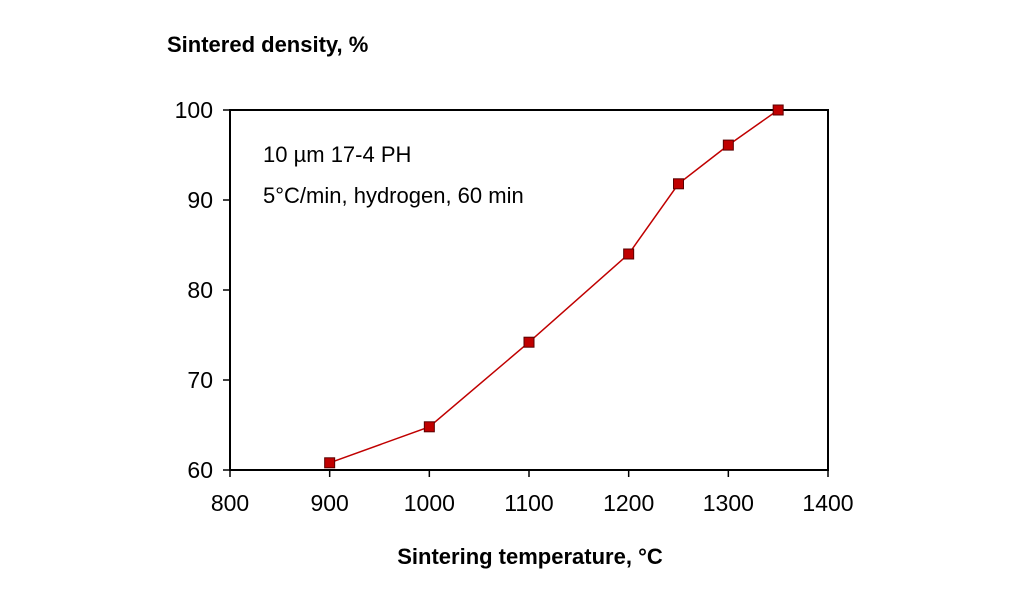 The height and width of the screenshot is (595, 1024). I want to click on x-tick-label: 800, so click(230, 503).